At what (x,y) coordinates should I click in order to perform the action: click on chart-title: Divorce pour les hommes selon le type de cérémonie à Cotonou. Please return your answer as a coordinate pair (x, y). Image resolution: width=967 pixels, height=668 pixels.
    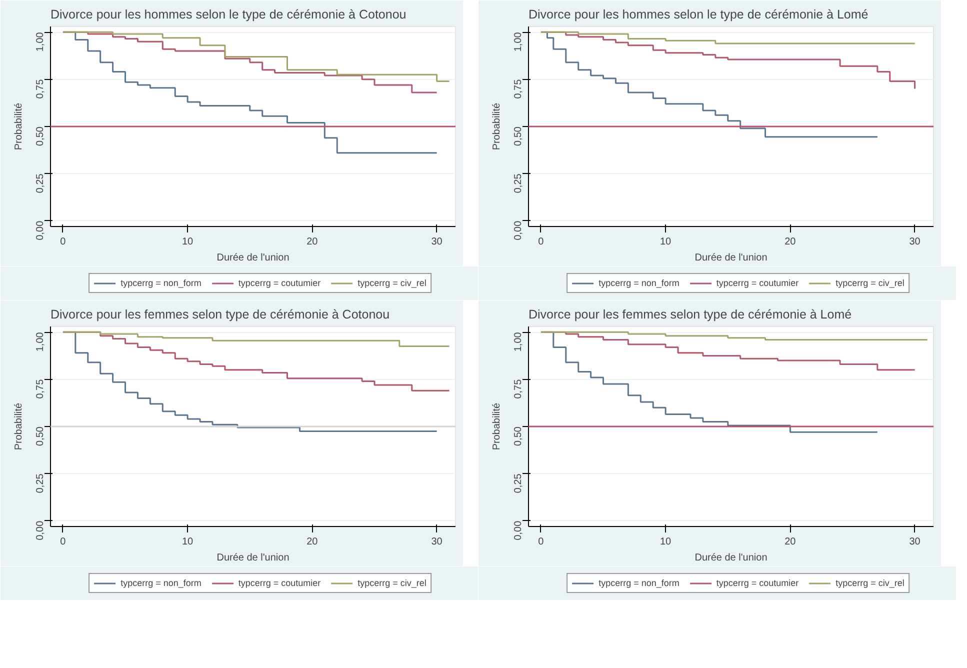
    Looking at the image, I should click on (228, 15).